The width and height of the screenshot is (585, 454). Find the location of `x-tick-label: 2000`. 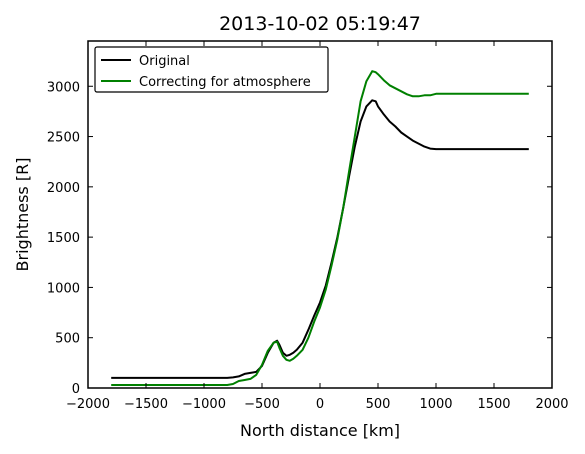

x-tick-label: 2000 is located at coordinates (551, 404).